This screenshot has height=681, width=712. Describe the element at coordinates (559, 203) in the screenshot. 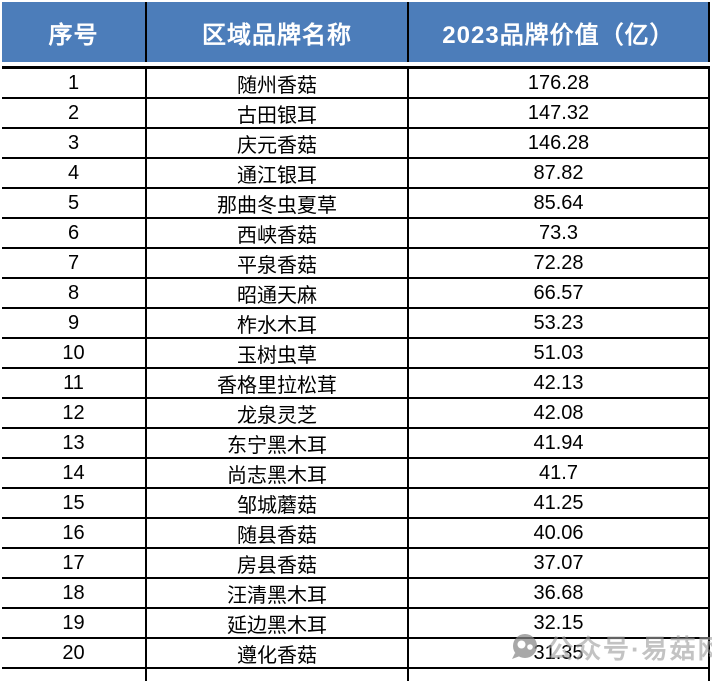

I see `value-cell: 85.64` at that location.